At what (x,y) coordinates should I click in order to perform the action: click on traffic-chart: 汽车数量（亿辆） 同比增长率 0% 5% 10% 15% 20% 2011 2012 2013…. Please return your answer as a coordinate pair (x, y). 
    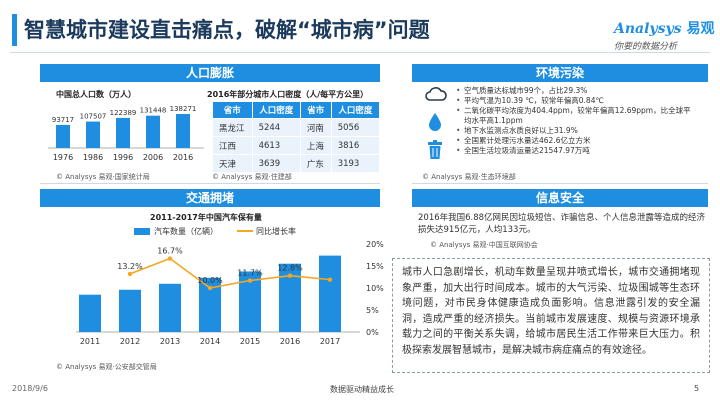
    Looking at the image, I should click on (230, 286).